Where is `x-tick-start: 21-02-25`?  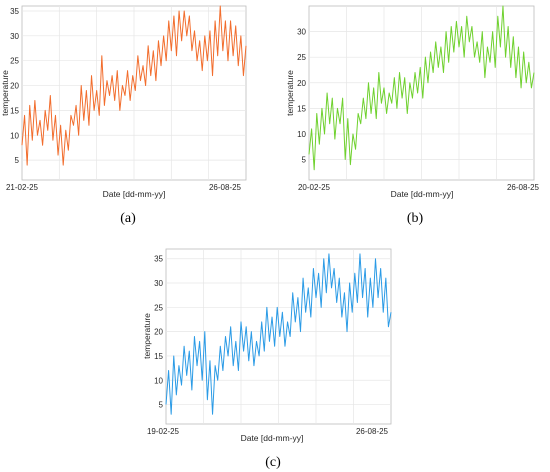
x-tick-start: 21-02-25 is located at coordinates (22, 187).